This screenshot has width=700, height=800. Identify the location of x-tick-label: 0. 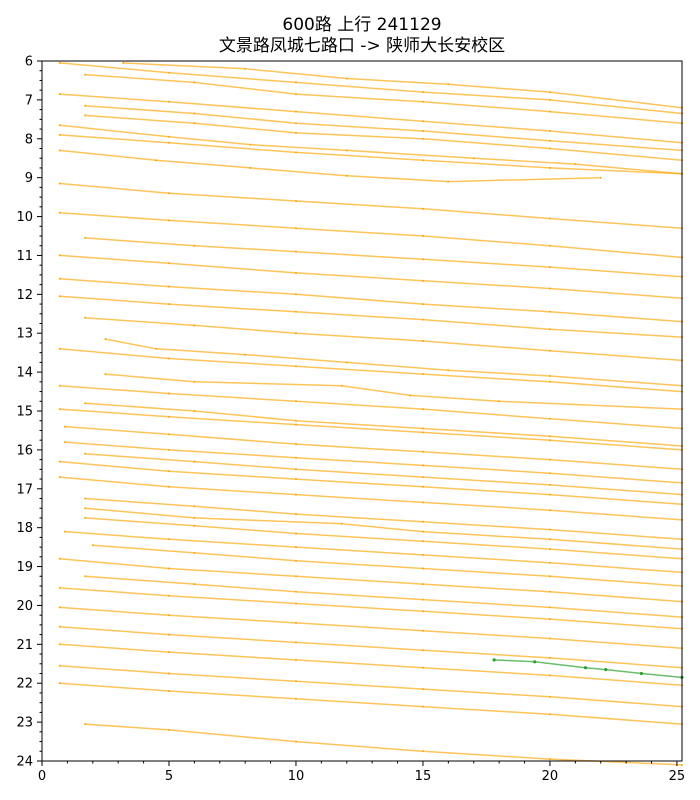
(42, 776).